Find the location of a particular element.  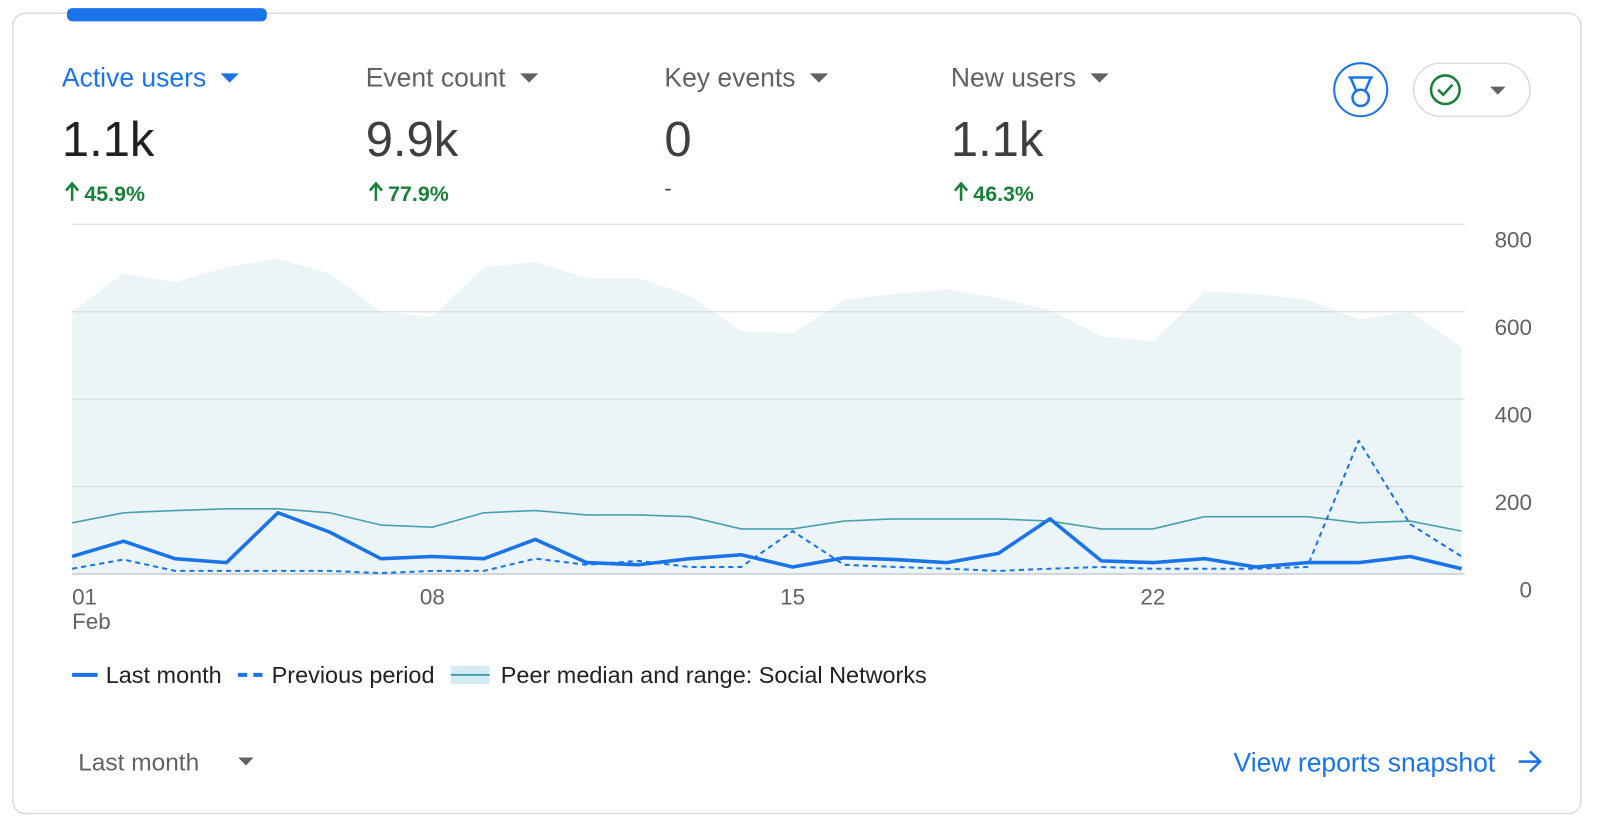

metric-label: New users is located at coordinates (1013, 78).